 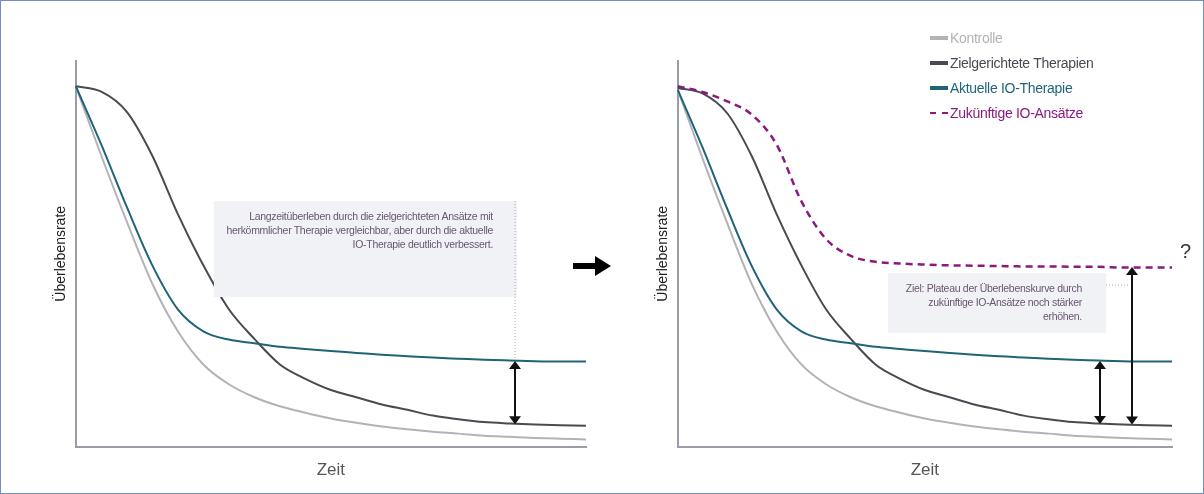 What do you see at coordinates (976, 37) in the screenshot?
I see `legend-label: Kontrolle` at bounding box center [976, 37].